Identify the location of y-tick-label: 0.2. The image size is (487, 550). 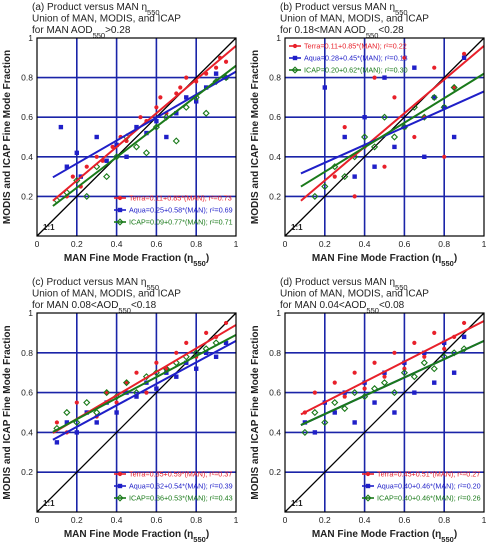
(275, 196).